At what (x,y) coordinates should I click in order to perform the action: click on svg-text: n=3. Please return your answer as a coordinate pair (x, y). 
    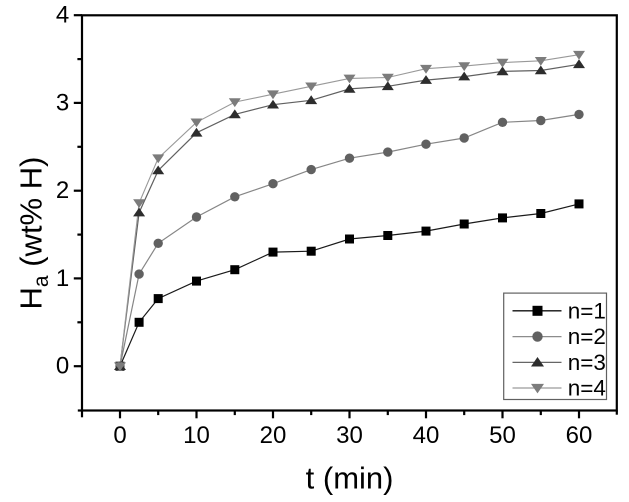
    Looking at the image, I should click on (587, 362).